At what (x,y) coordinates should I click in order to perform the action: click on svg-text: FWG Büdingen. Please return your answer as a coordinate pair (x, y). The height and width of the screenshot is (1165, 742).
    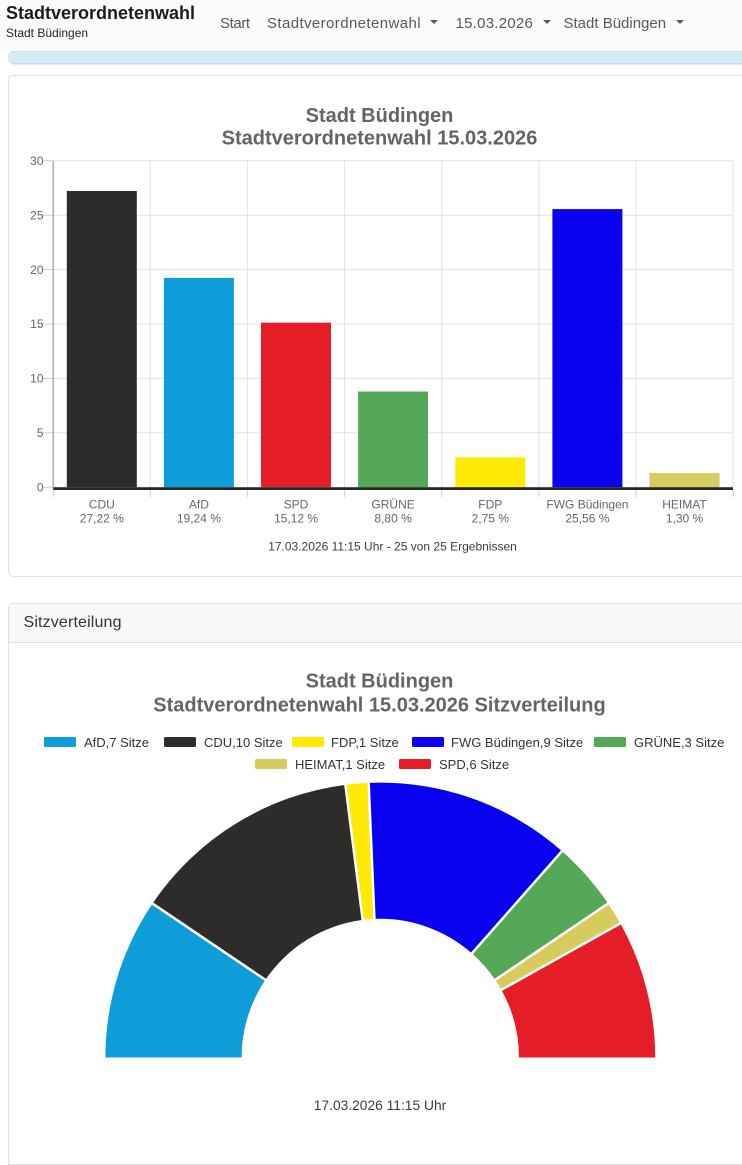
    Looking at the image, I should click on (587, 505).